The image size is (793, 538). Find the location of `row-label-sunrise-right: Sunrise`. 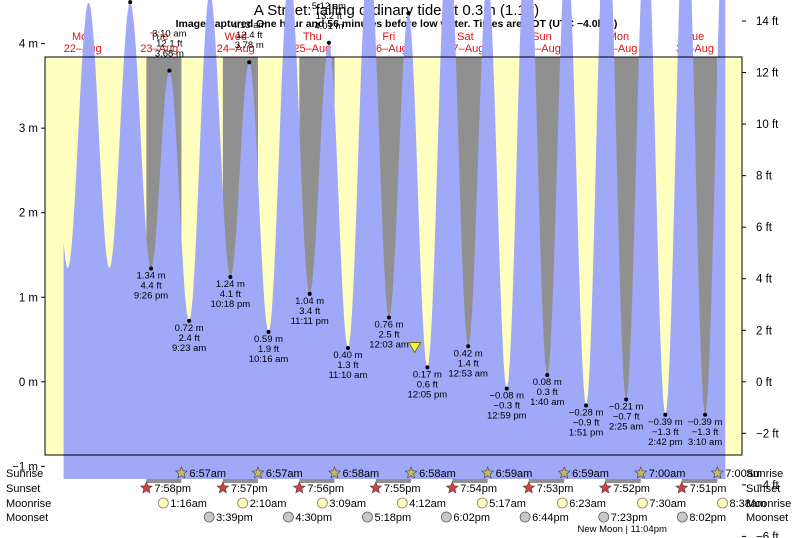

row-label-sunrise-right: Sunrise is located at coordinates (764, 474).